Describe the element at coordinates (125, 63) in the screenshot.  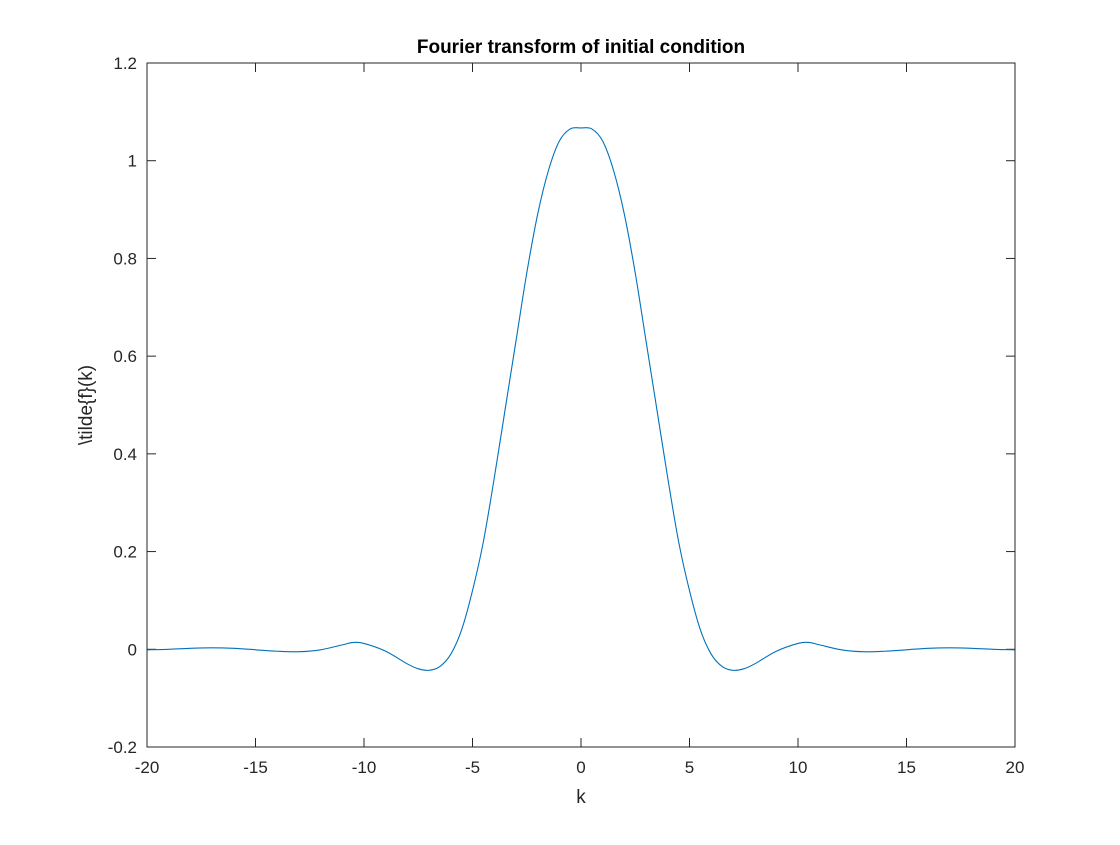
I see `y-tick-label: 1.2` at that location.